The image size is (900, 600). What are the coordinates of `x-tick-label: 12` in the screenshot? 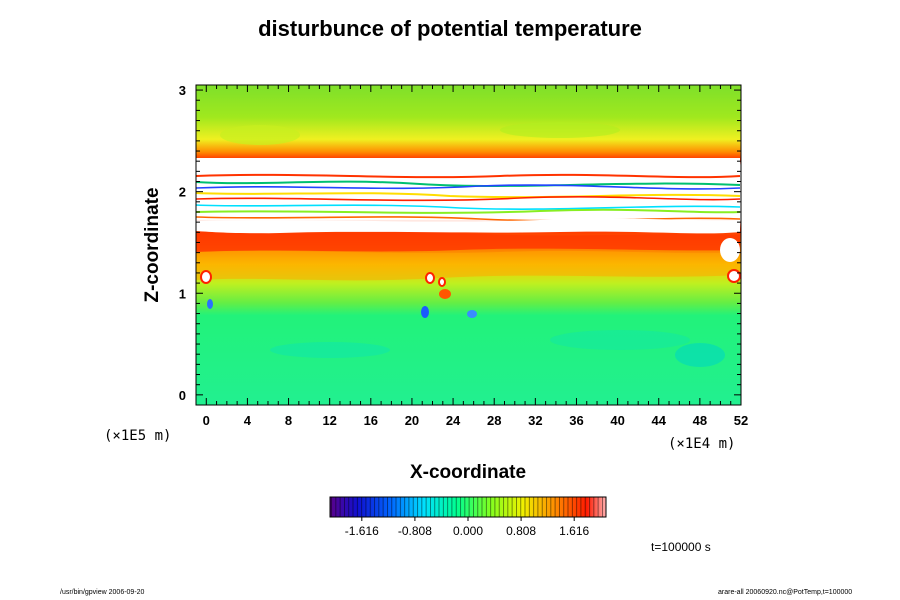 It's located at (329, 420).